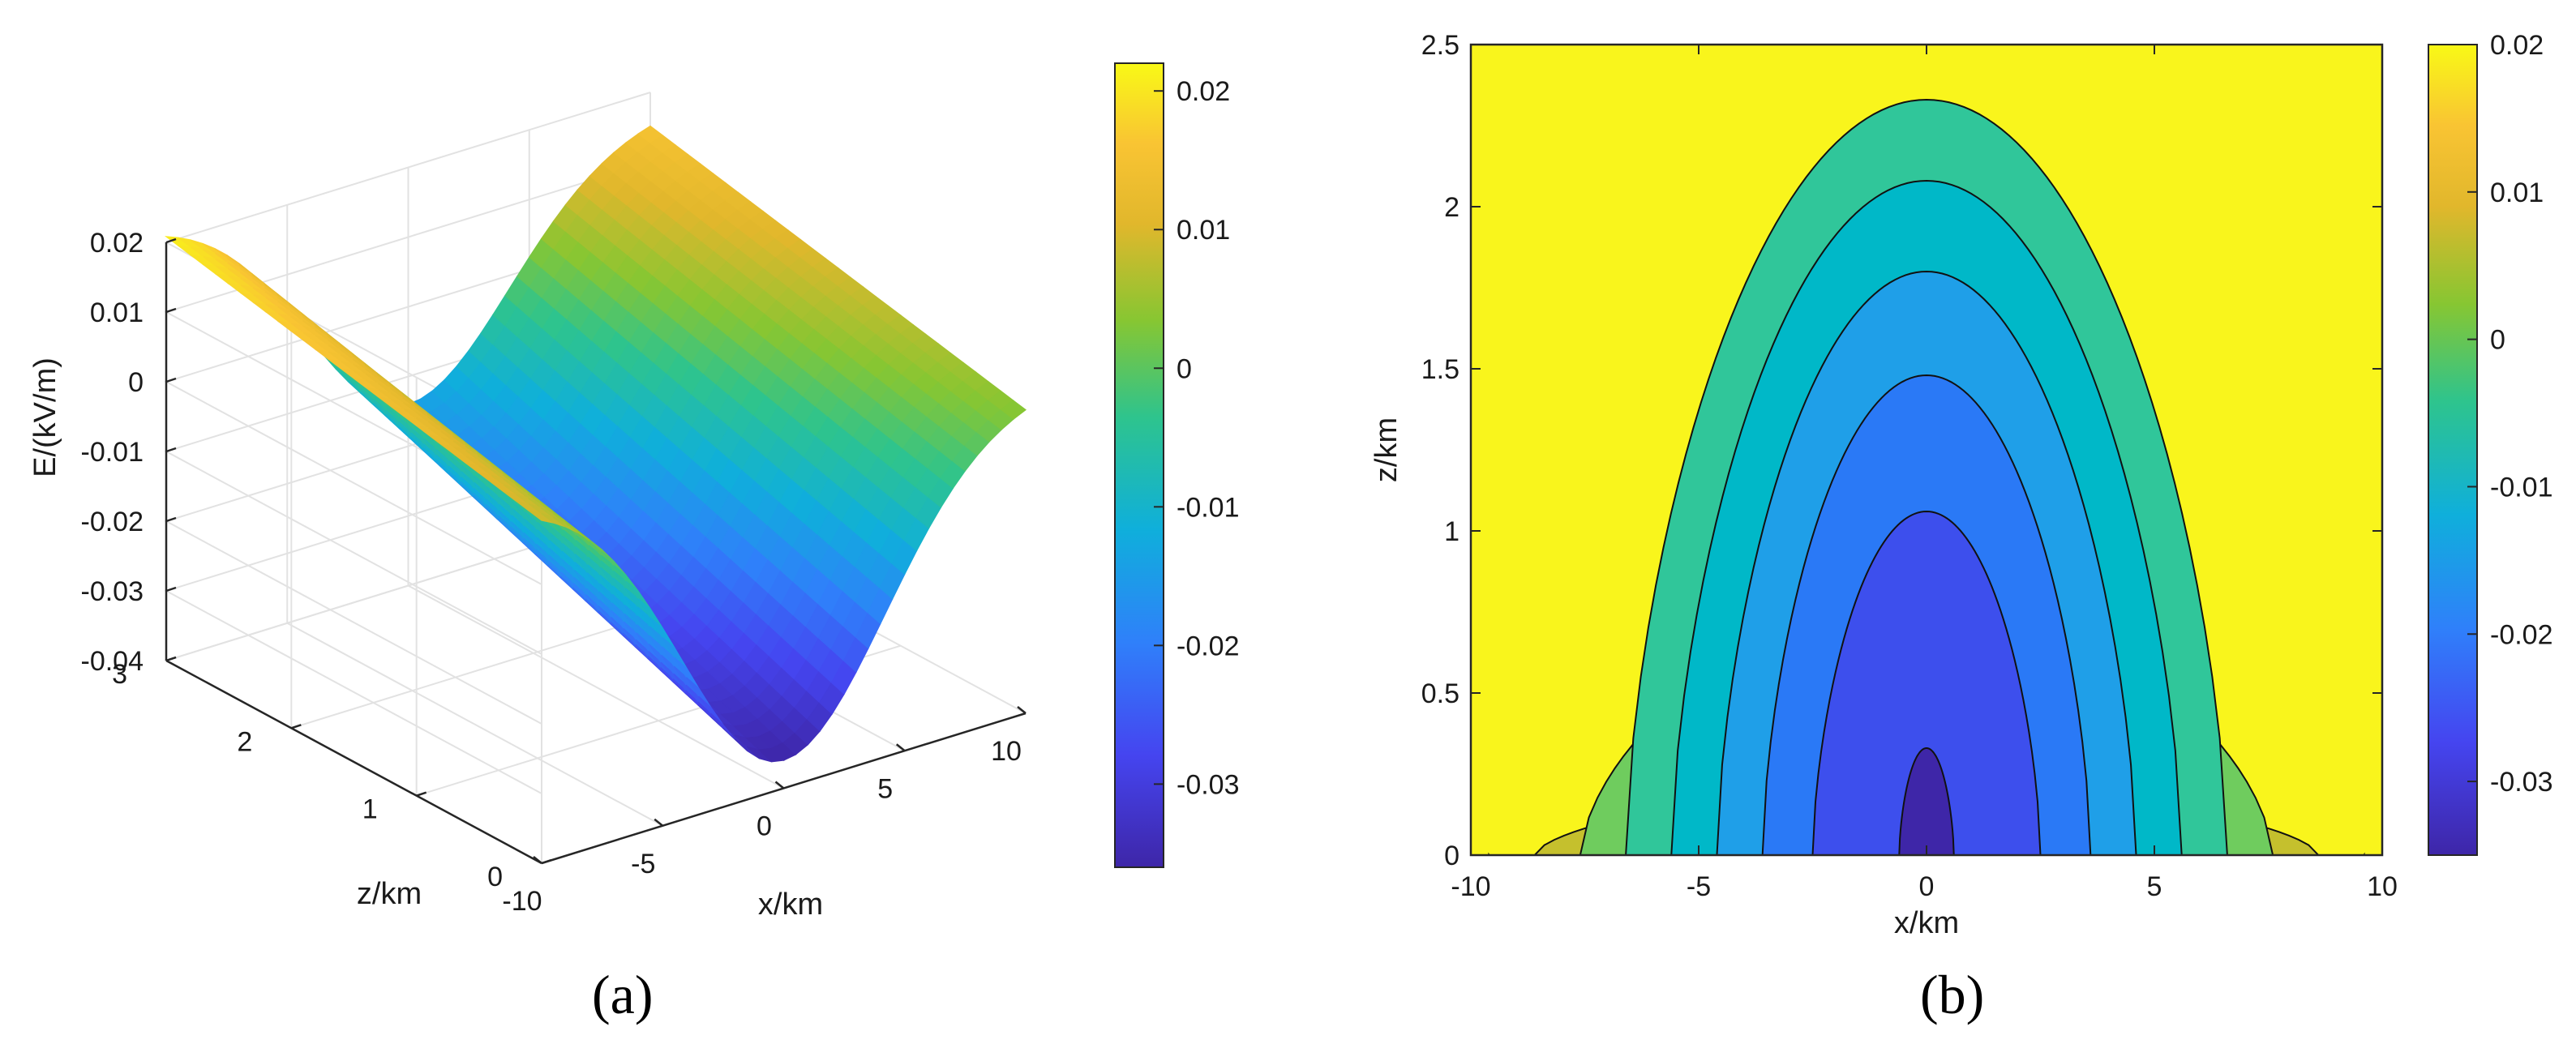  What do you see at coordinates (1139, 465) in the screenshot?
I see `colorbar-a` at bounding box center [1139, 465].